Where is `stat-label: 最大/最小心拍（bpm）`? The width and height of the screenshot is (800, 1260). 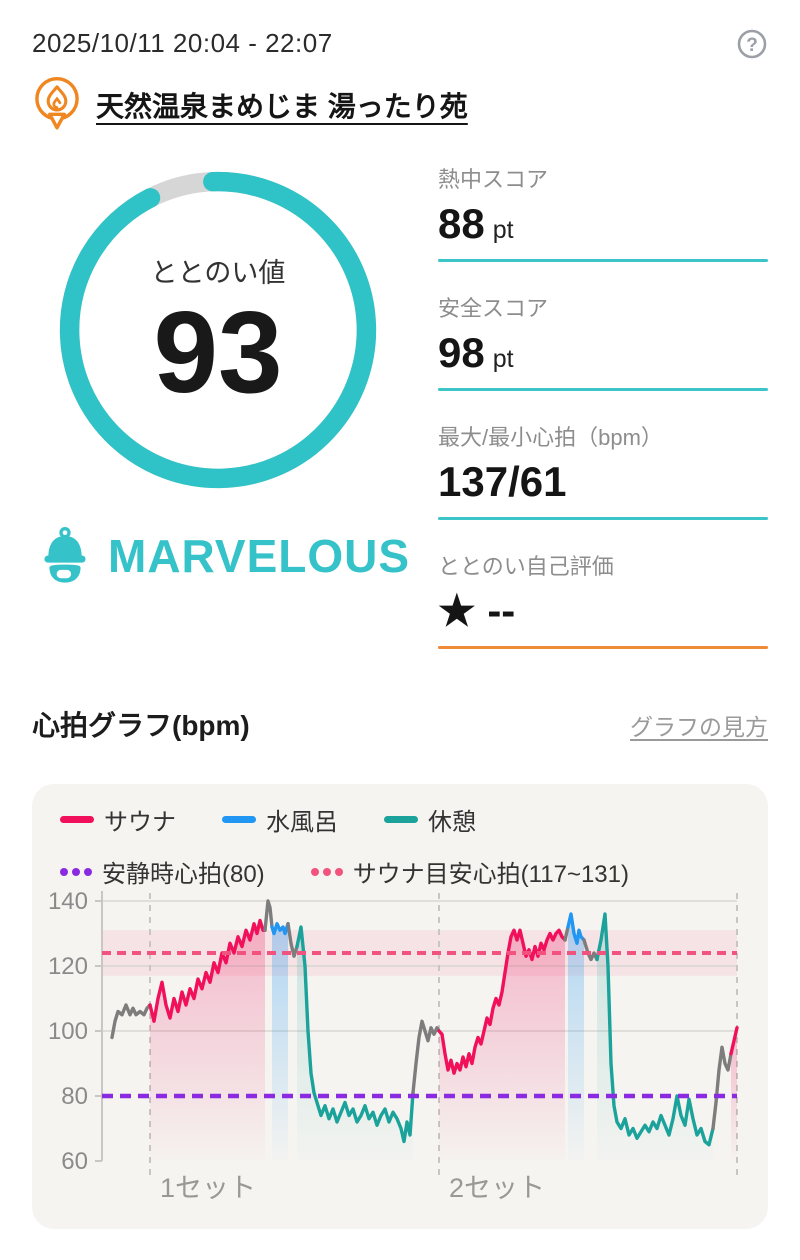
stat-label: 最大/最小心拍（bpm） is located at coordinates (550, 437).